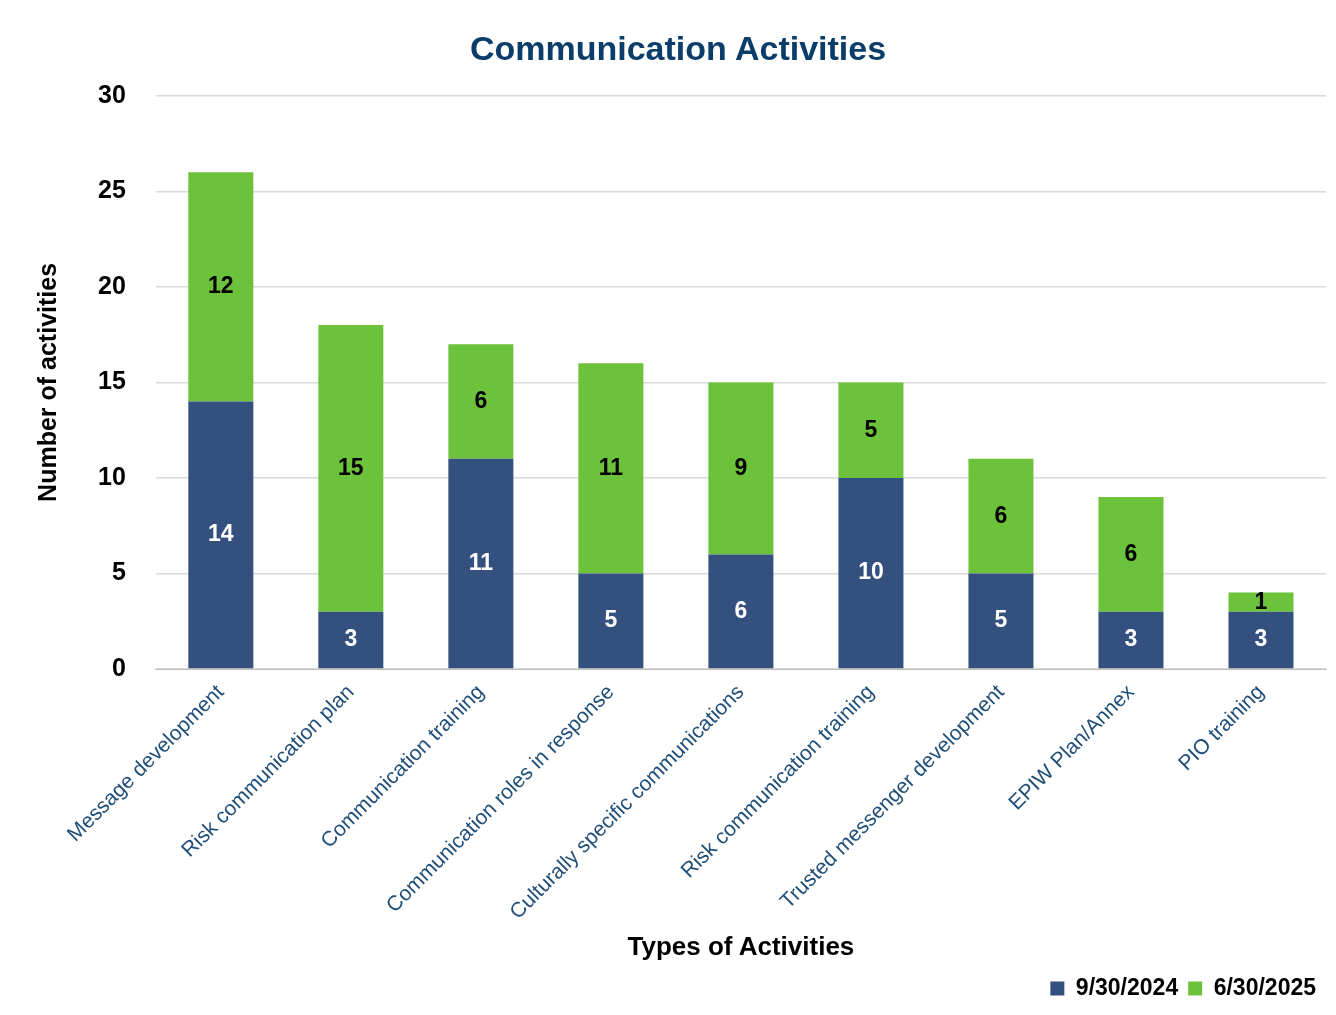  Describe the element at coordinates (741, 945) in the screenshot. I see `x-axis-title: Types of Activities` at that location.